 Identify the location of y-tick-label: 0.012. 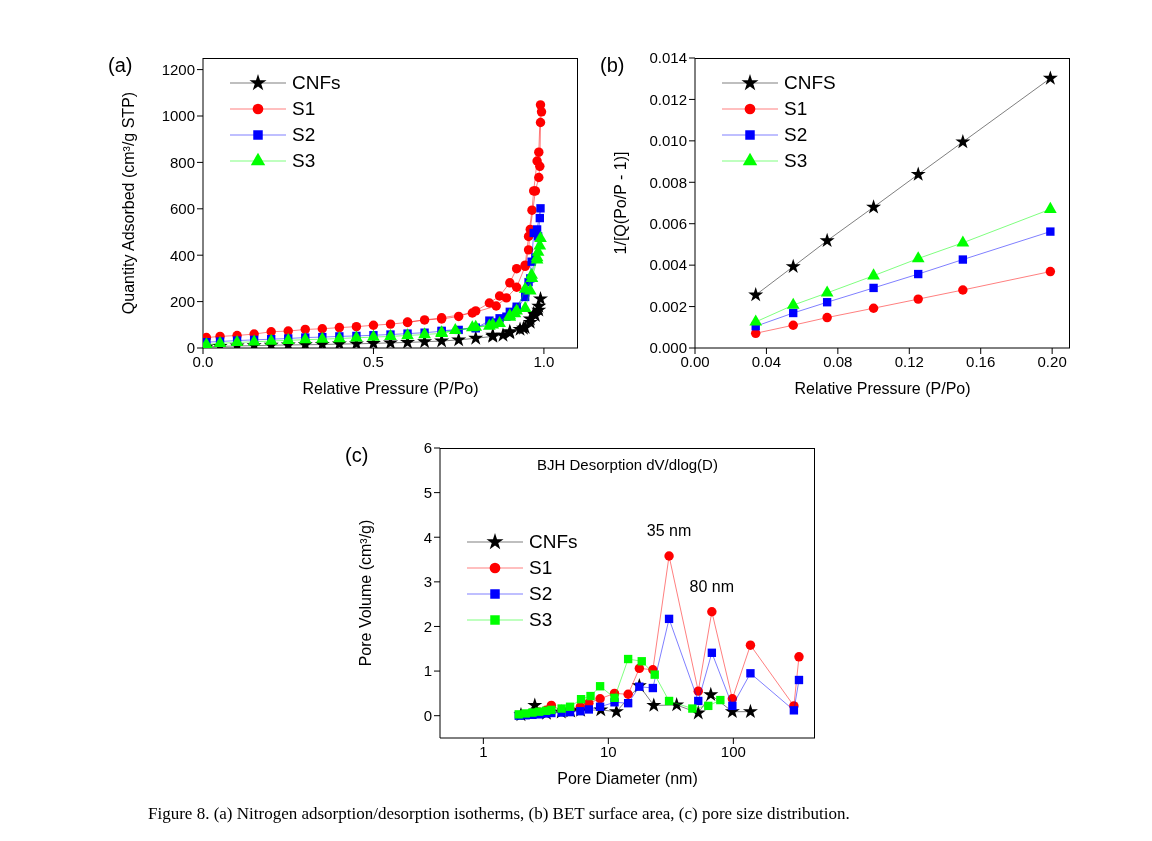
(668, 99).